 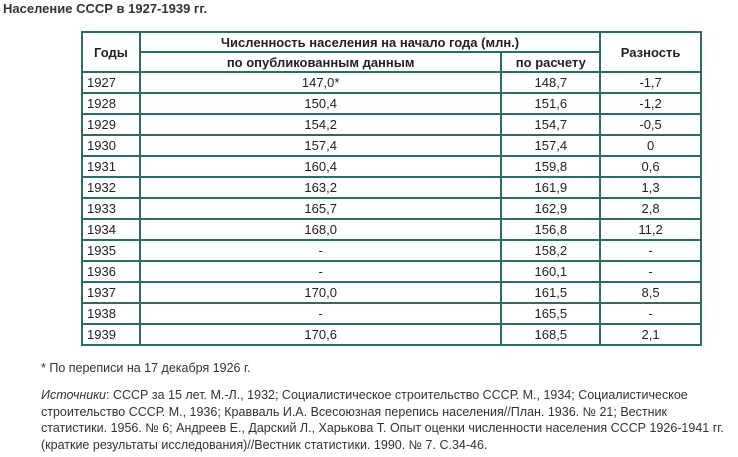 I want to click on table-row: 1936-160,1-, so click(x=391, y=271).